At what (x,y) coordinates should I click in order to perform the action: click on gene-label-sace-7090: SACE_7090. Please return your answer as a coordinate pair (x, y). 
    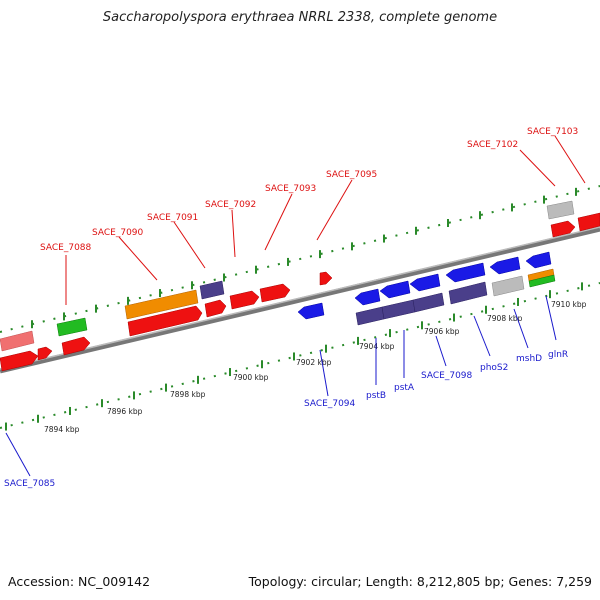
    Looking at the image, I should click on (118, 233).